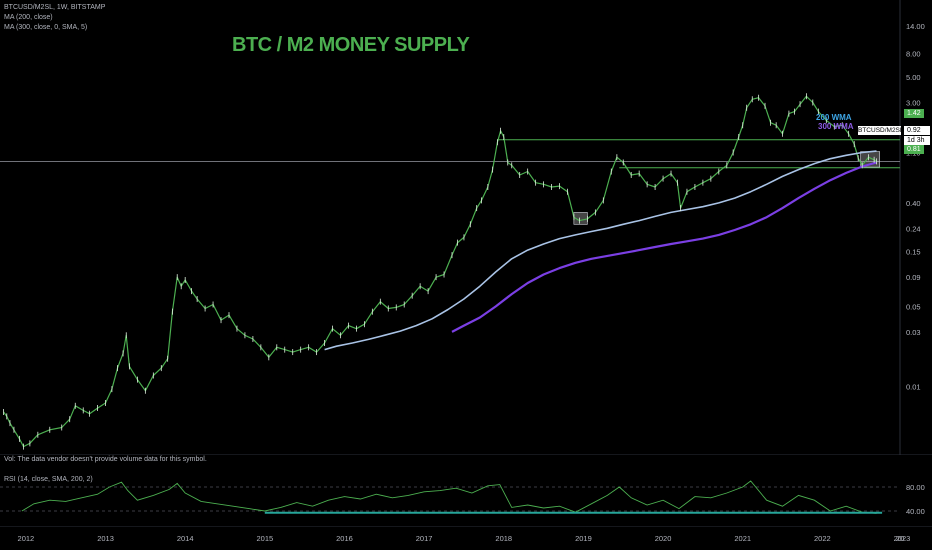 The height and width of the screenshot is (550, 932). Describe the element at coordinates (914, 113) in the screenshot. I see `level-badge-upper: 1.42` at that location.